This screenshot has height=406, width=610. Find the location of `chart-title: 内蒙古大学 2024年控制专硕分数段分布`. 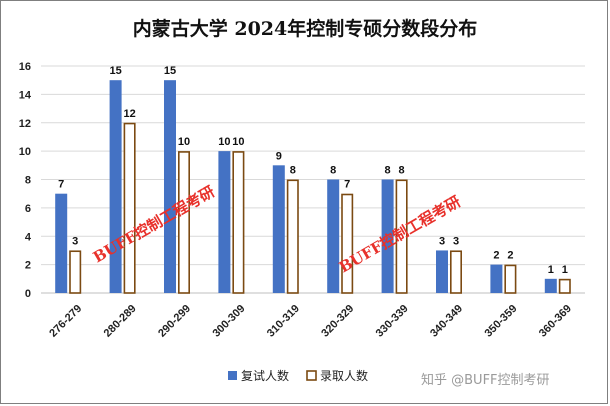

chart-title: 内蒙古大学 2024年控制专硕分数段分布 is located at coordinates (305, 28).